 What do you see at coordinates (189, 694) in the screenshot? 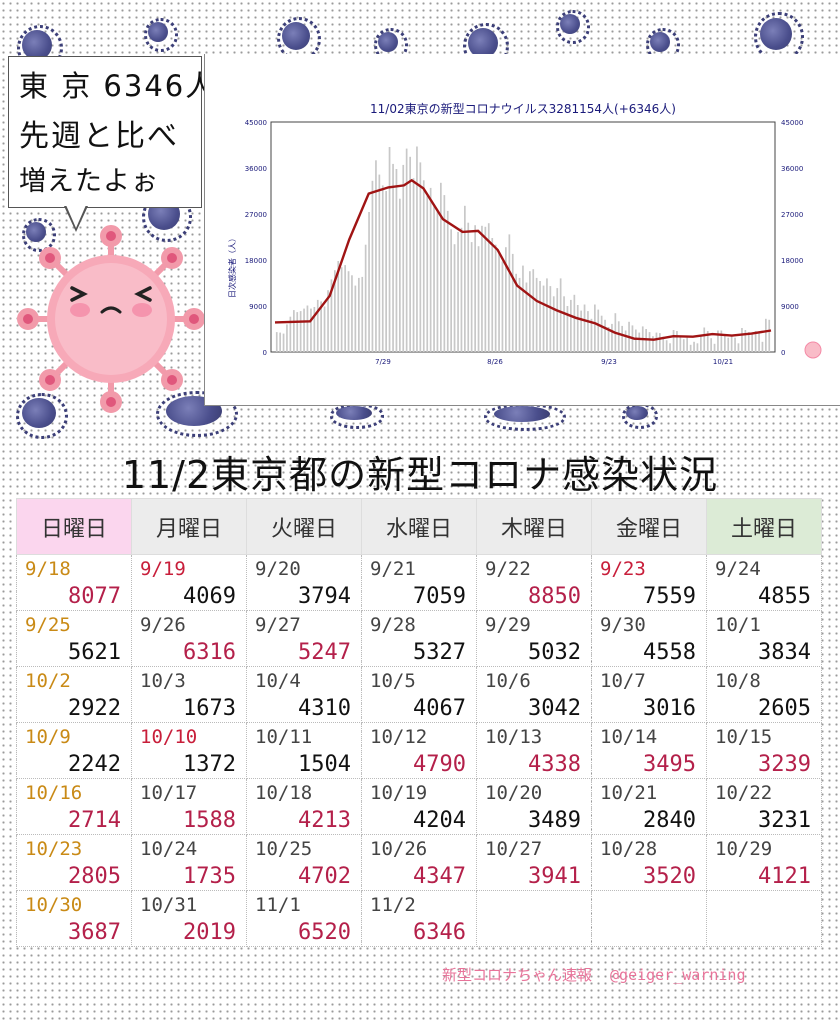
I see `day-cell: 10/3 1673` at bounding box center [189, 694].